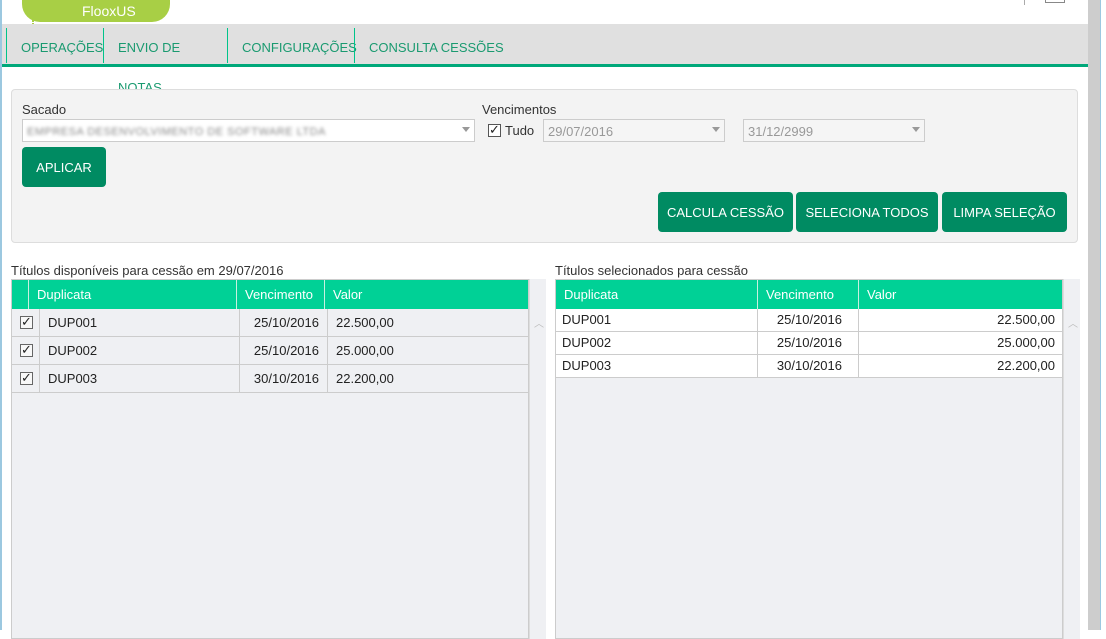 The height and width of the screenshot is (639, 1106). I want to click on tudo-checkbox: ✓, so click(494, 129).